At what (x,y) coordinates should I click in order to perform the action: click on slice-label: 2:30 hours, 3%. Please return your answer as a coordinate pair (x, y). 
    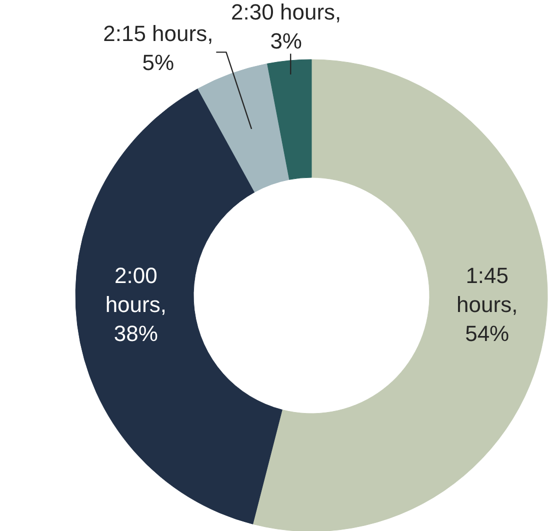
    Looking at the image, I should click on (286, 27).